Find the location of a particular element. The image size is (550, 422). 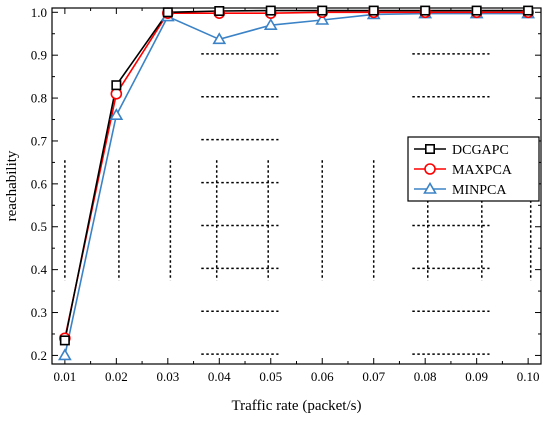

y-tick-label: 0.9 is located at coordinates (39, 55).